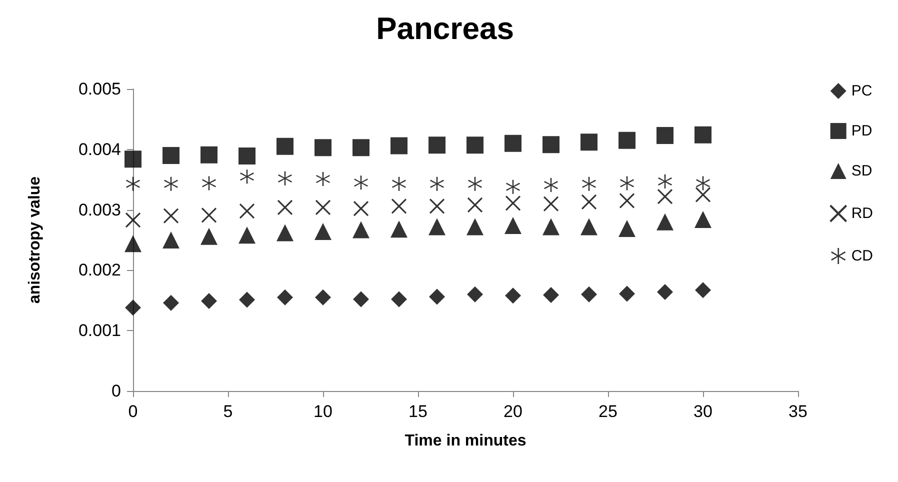 This screenshot has height=482, width=898. What do you see at coordinates (862, 256) in the screenshot?
I see `legend-label: CD` at bounding box center [862, 256].